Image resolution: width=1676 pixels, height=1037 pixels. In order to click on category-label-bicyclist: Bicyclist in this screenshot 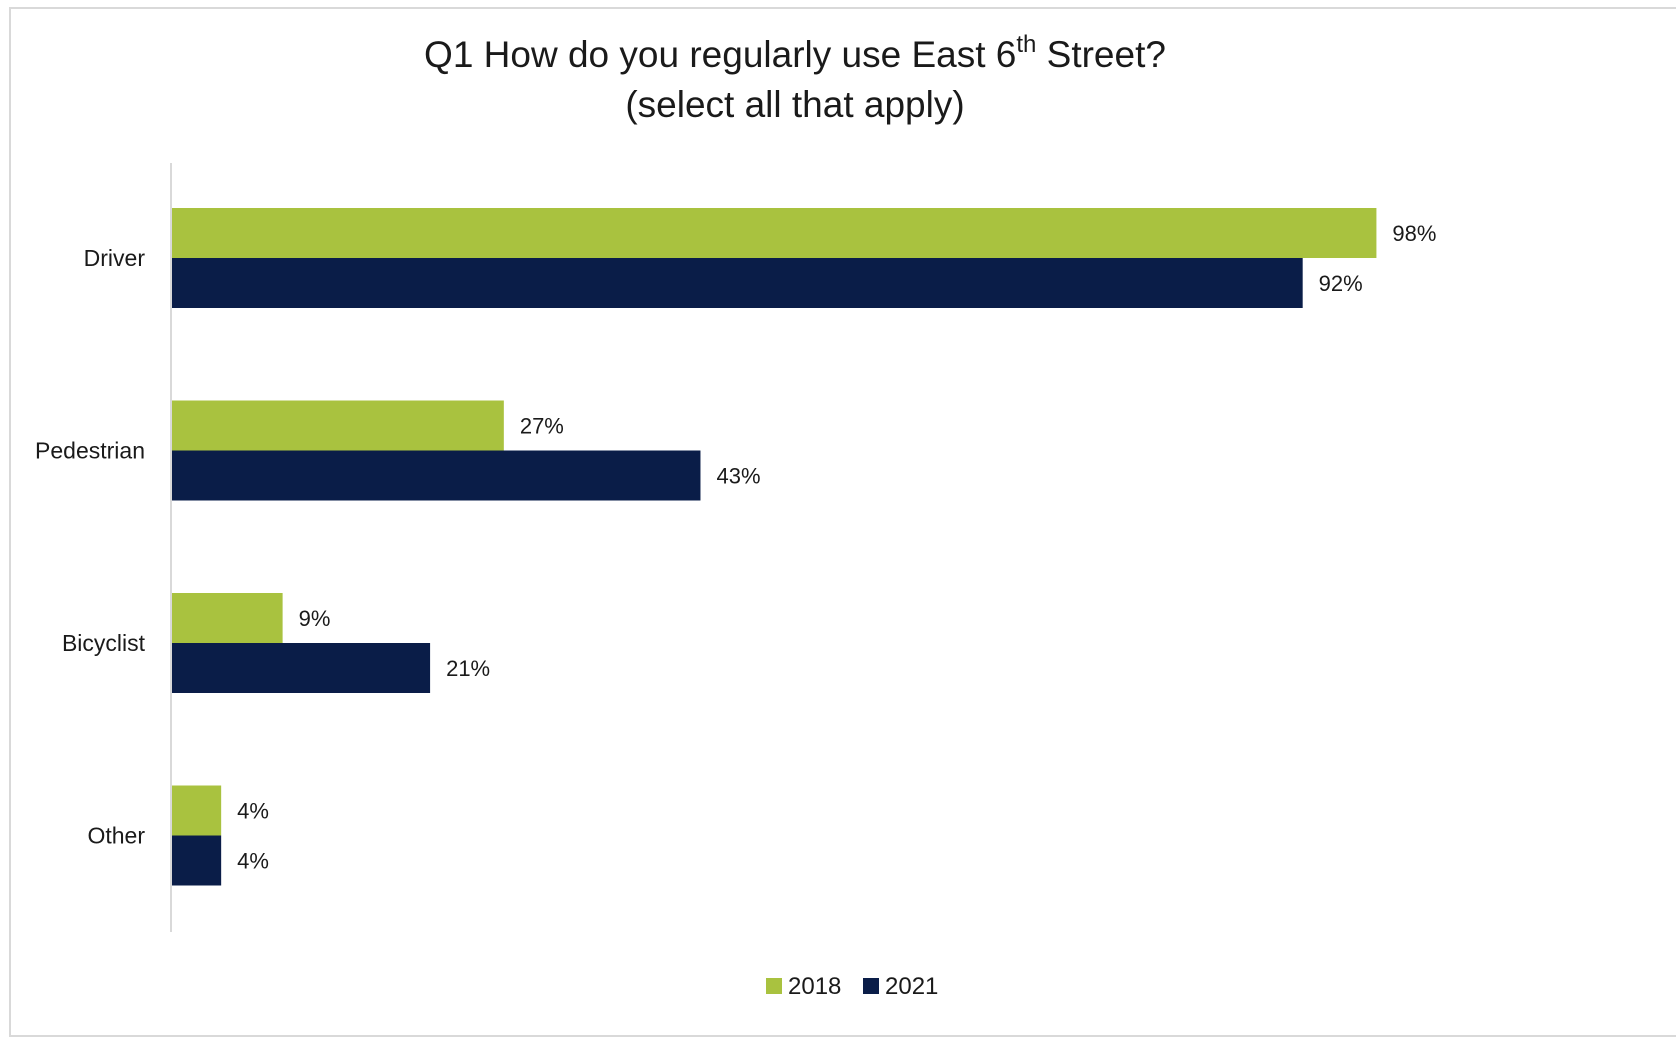, I will do `click(104, 643)`.